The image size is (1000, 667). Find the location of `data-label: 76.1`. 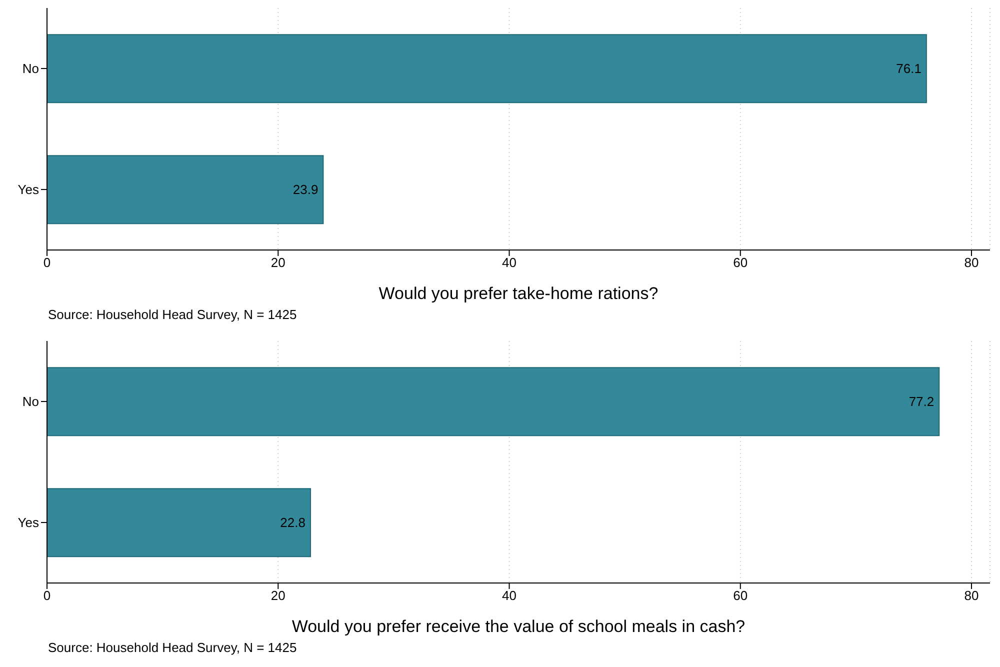

data-label: 76.1 is located at coordinates (909, 68).